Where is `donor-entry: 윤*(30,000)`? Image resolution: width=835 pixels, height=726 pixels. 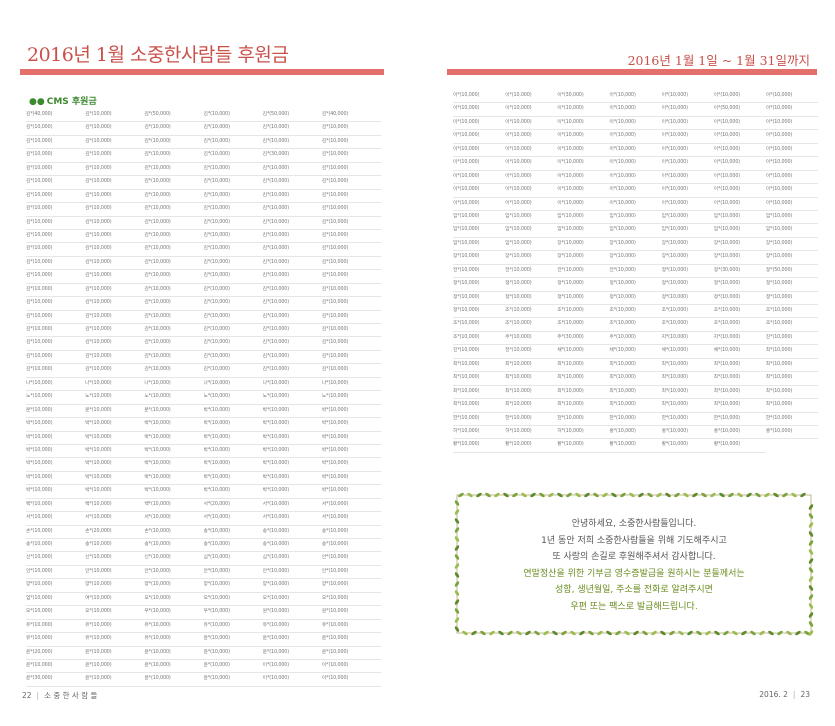 donor-entry: 윤*(30,000) is located at coordinates (56, 680).